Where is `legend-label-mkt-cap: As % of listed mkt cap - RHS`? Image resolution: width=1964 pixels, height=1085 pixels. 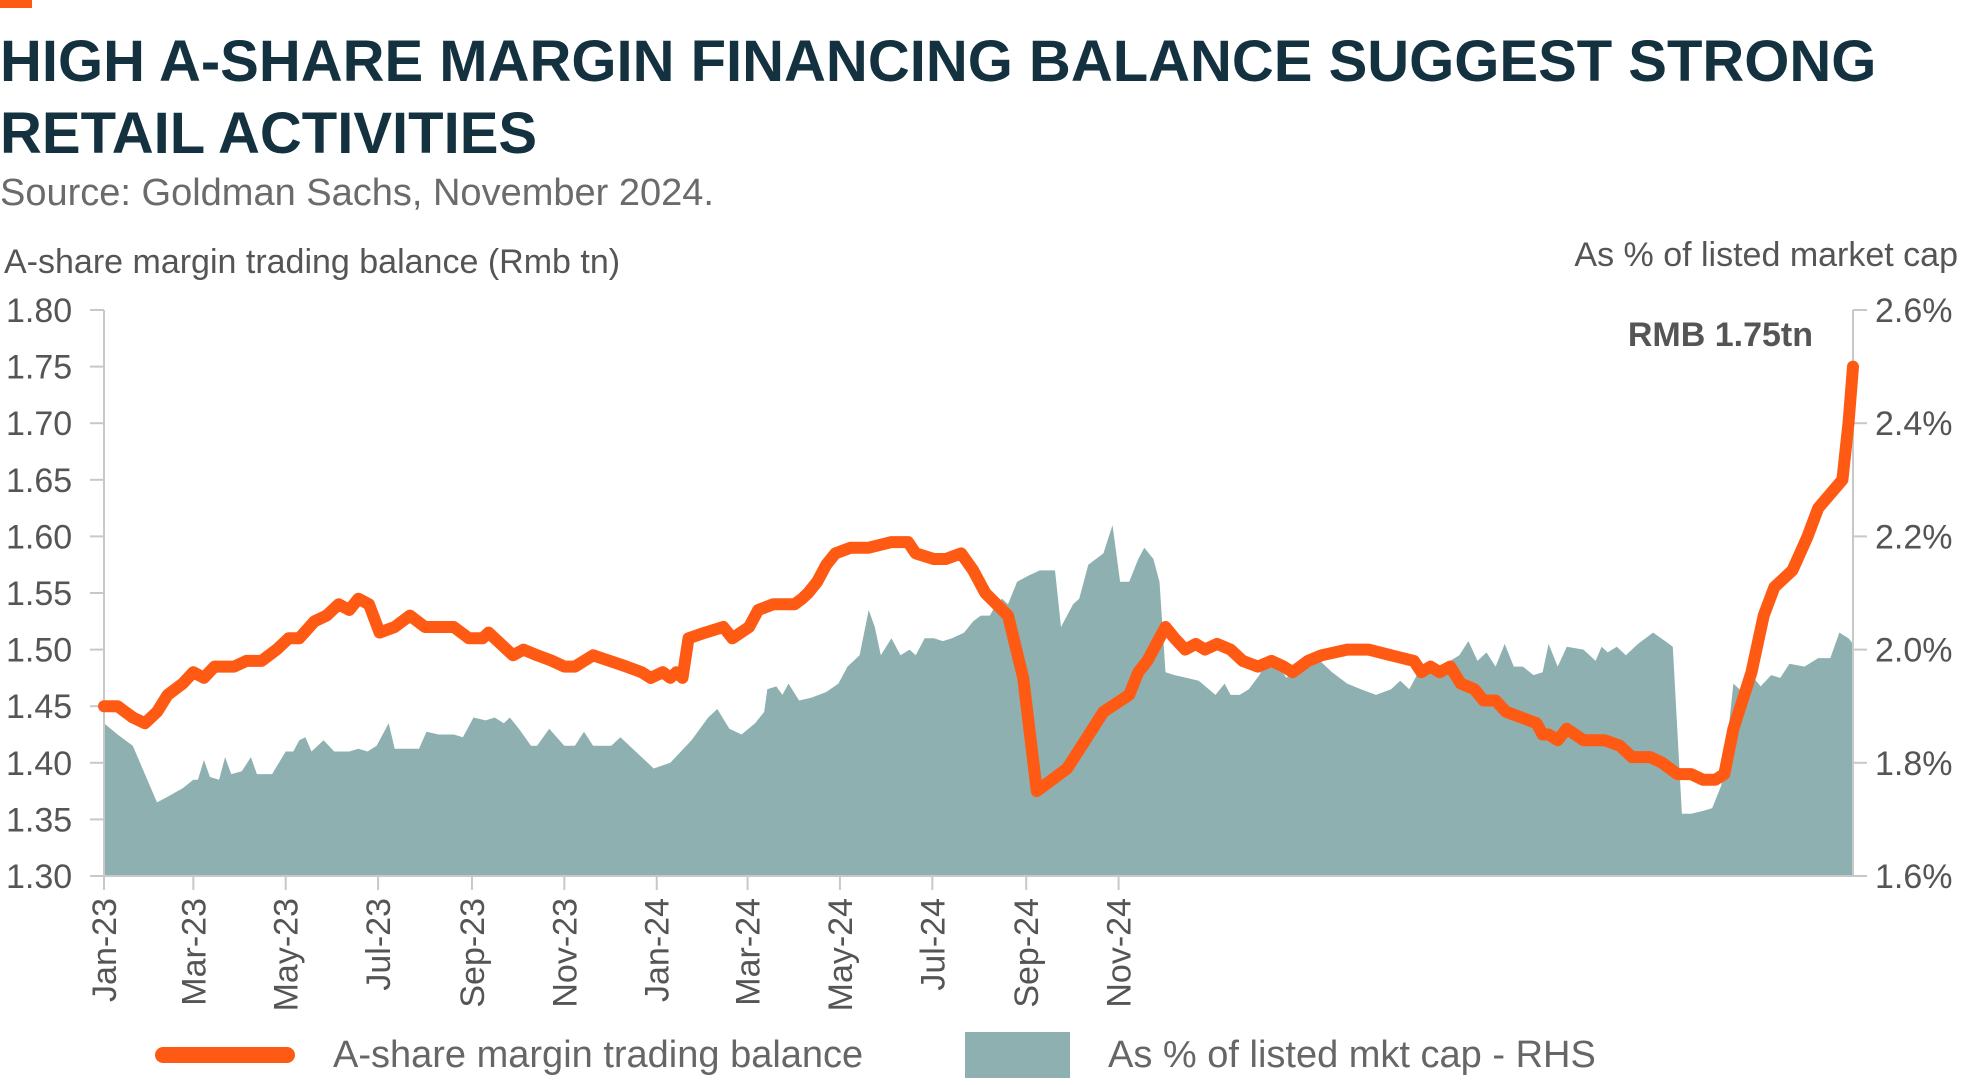 legend-label-mkt-cap: As % of listed mkt cap - RHS is located at coordinates (1352, 1054).